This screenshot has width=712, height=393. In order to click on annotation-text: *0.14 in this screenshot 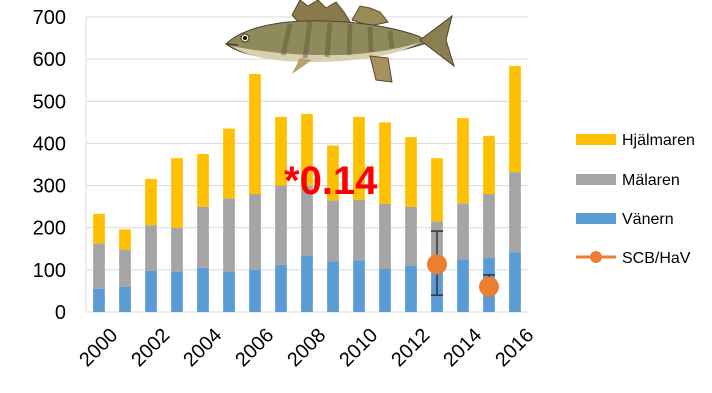, I will do `click(331, 181)`.